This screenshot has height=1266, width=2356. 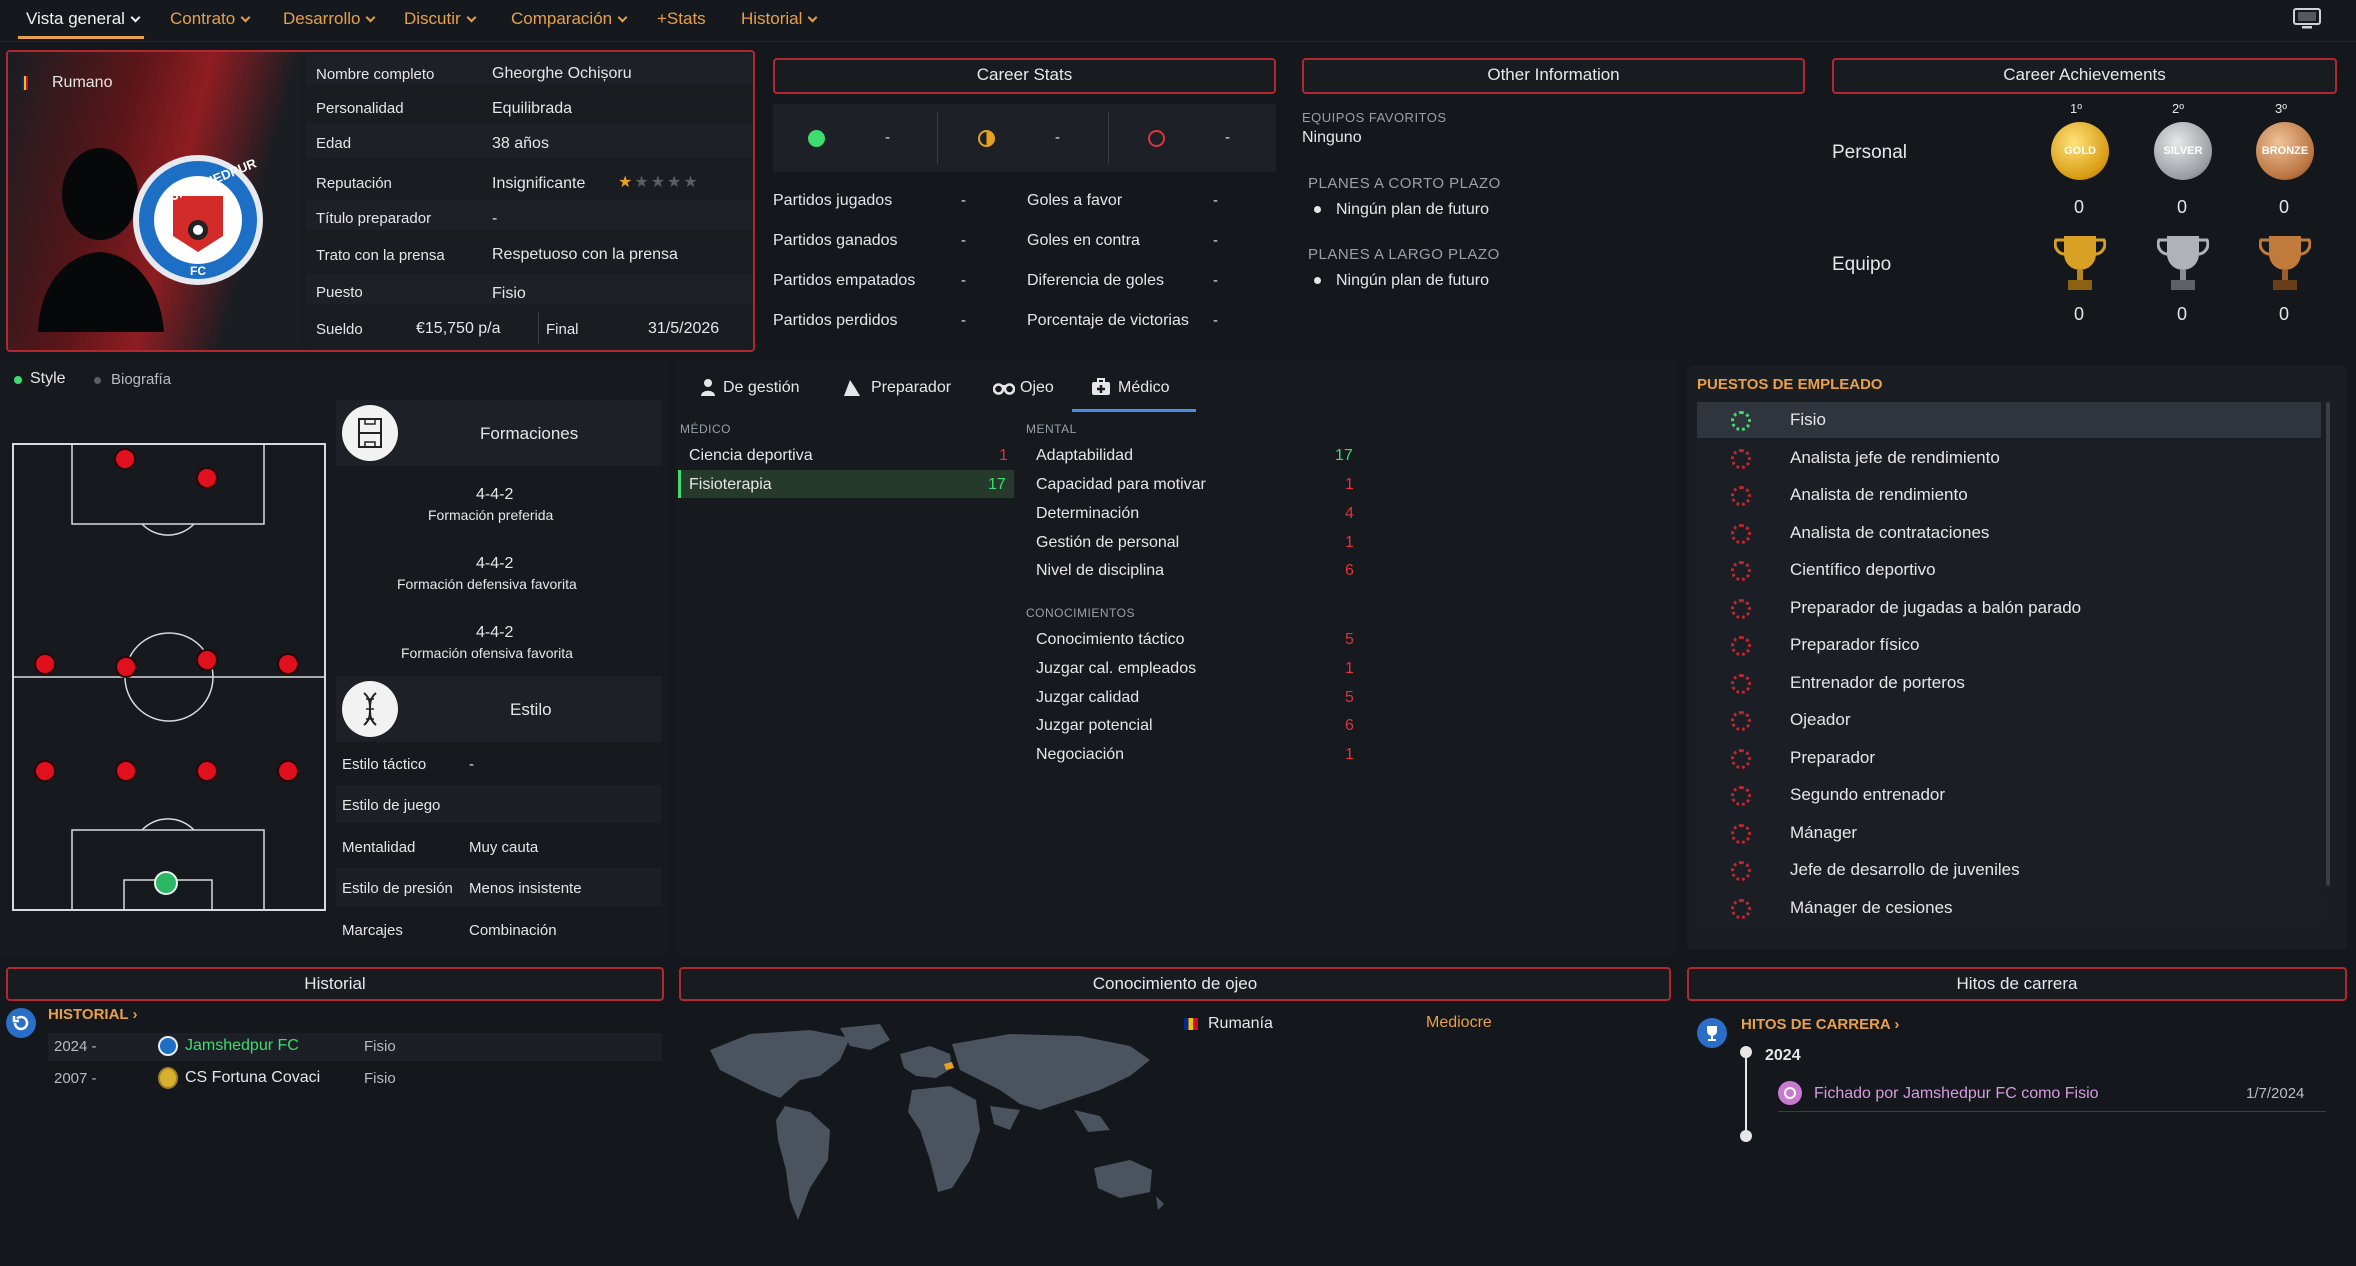 What do you see at coordinates (1863, 569) in the screenshot?
I see `employee-role-label: Científico deportivo` at bounding box center [1863, 569].